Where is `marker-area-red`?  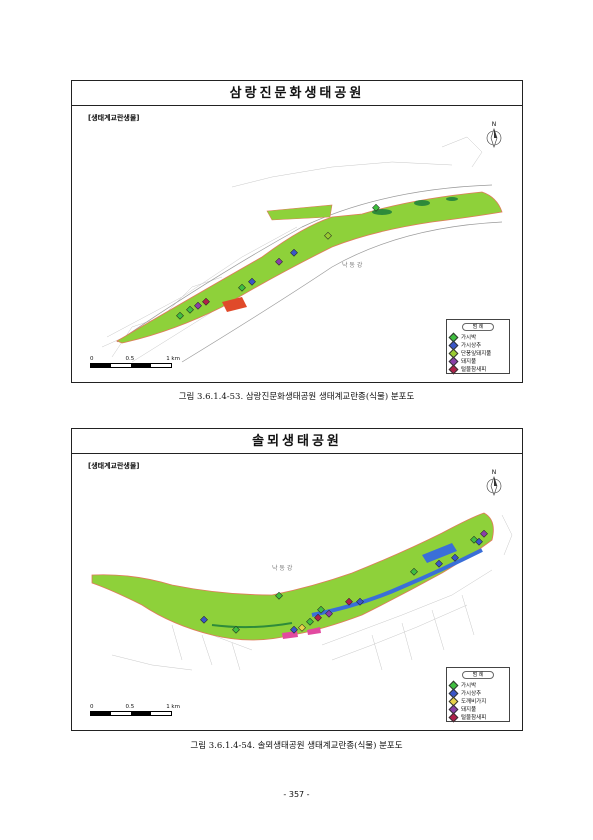
marker-area-red is located at coordinates (234, 304).